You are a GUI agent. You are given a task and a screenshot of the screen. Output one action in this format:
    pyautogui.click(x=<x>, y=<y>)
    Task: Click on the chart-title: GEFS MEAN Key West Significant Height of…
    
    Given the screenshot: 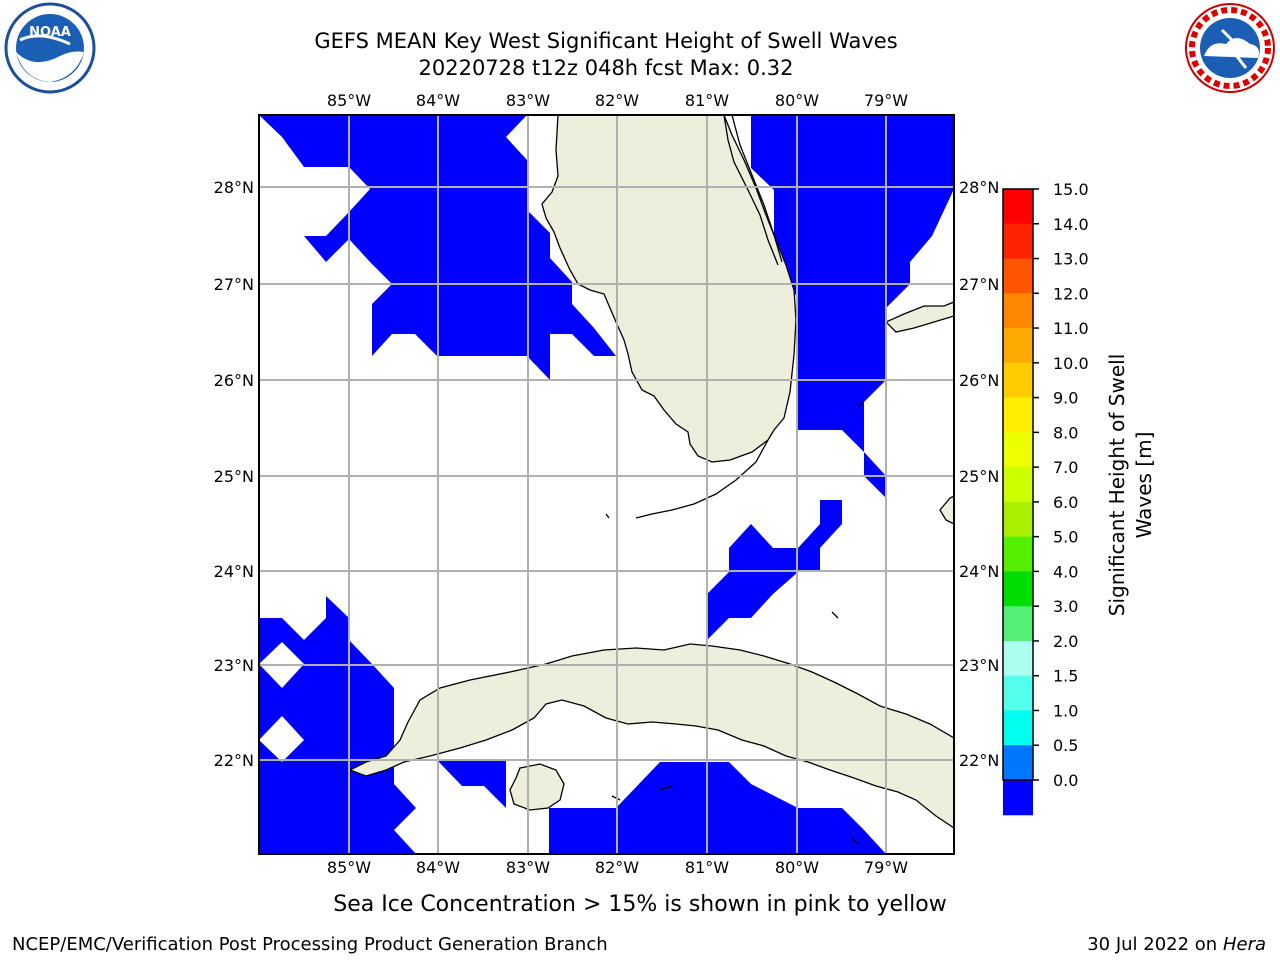 What is the action you would take?
    pyautogui.click(x=605, y=41)
    